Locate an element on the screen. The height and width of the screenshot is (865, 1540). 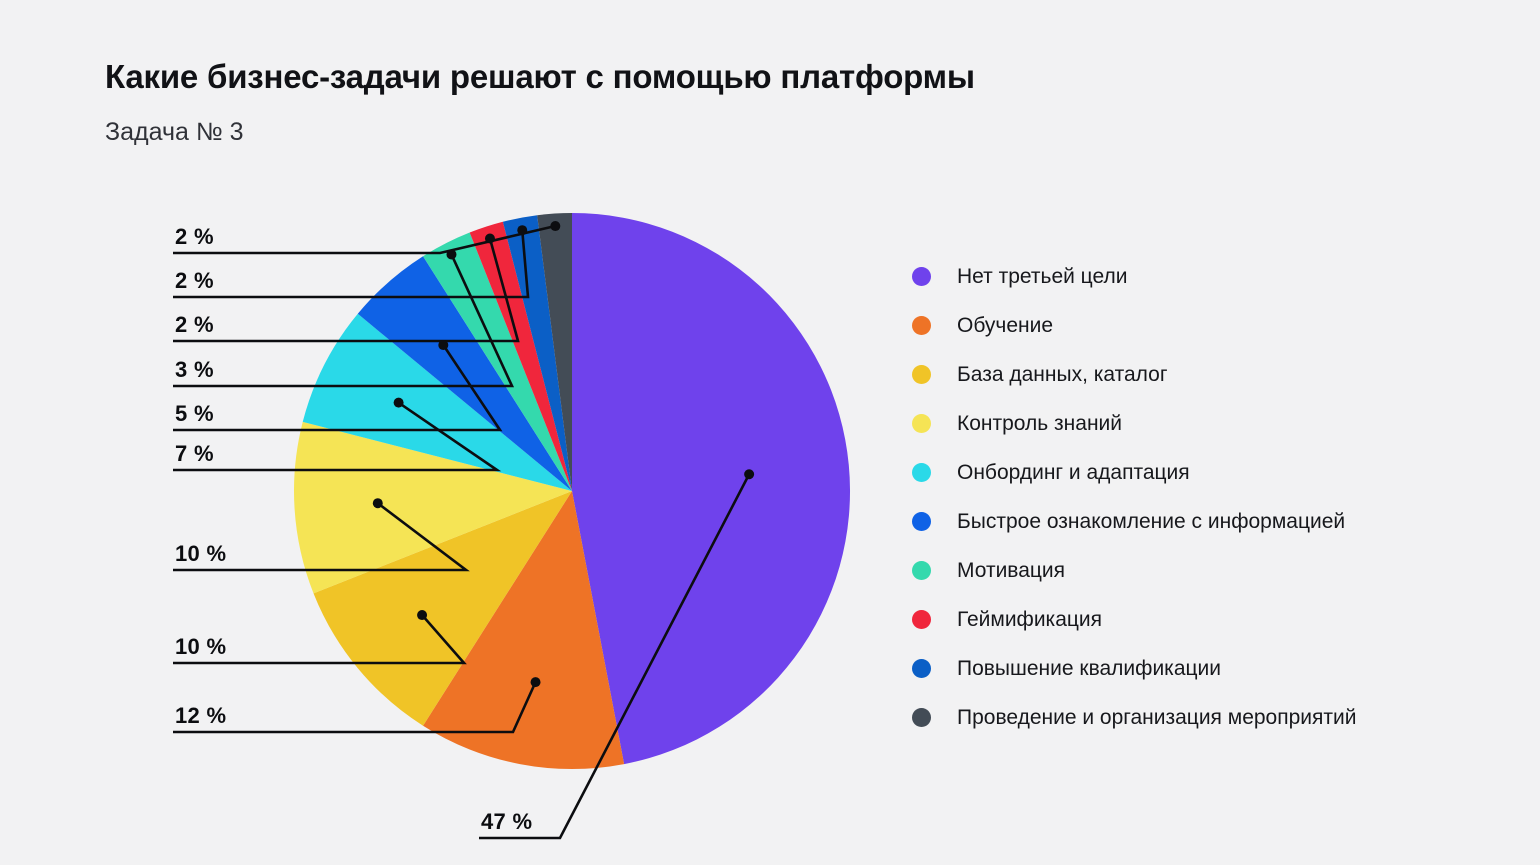
legend-item-label: Повышение квалификации is located at coordinates (1089, 668).